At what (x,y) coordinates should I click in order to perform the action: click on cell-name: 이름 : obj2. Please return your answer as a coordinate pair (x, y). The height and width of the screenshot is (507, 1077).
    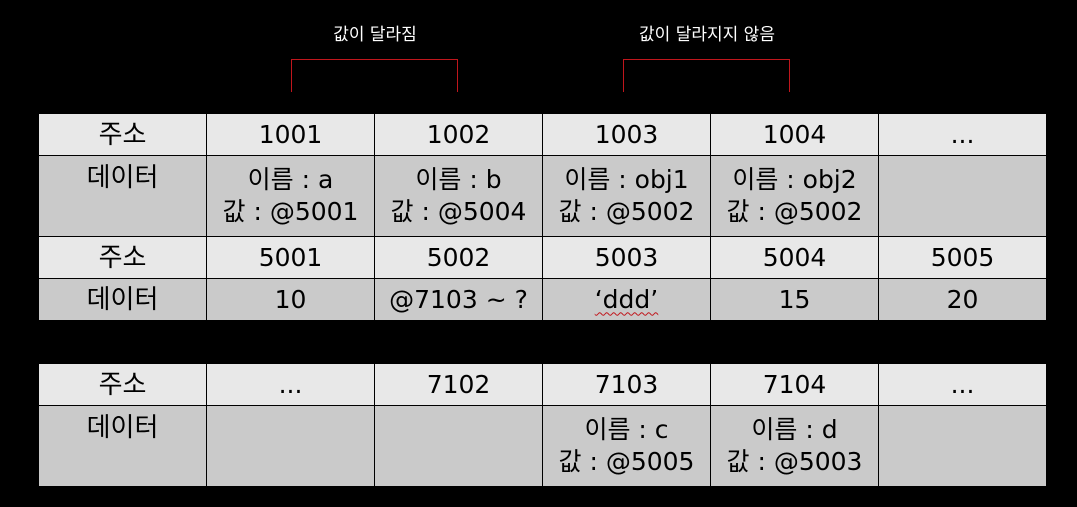
    Looking at the image, I should click on (794, 179).